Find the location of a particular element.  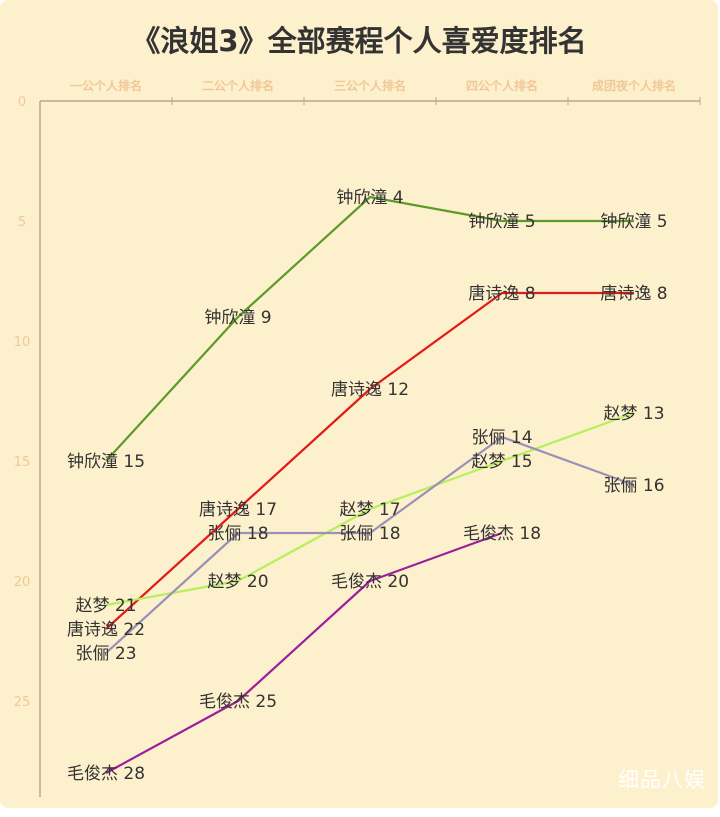

data-label: 赵梦 17 is located at coordinates (369, 510).